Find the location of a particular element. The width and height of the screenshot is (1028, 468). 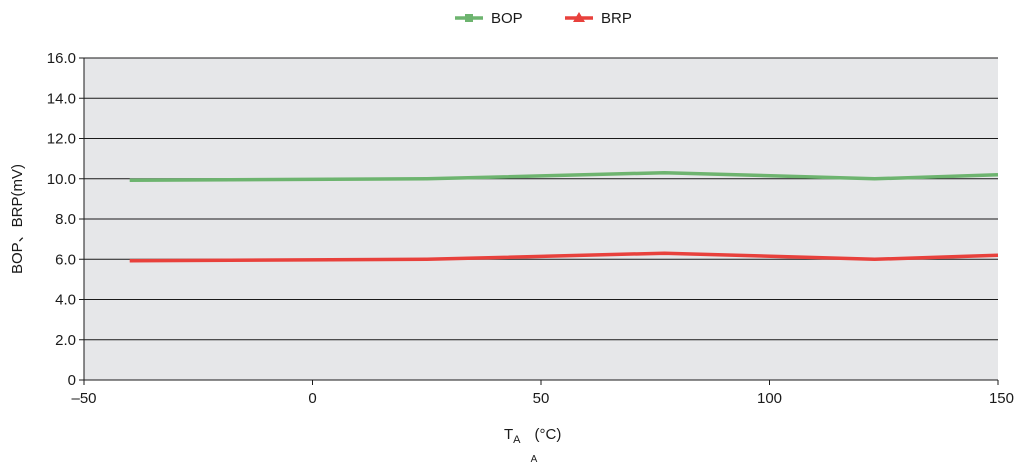

y-tick-label: 14.0 is located at coordinates (61, 98).